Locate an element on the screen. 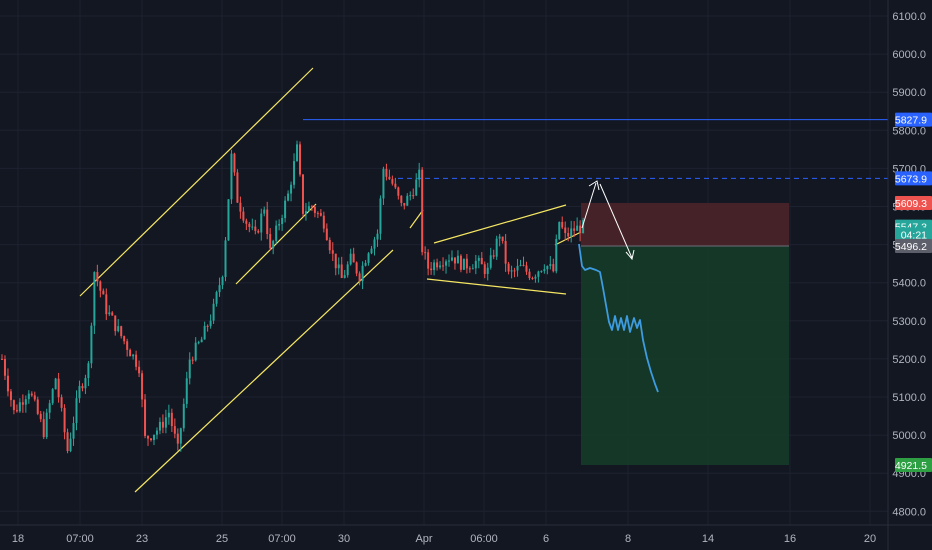 This screenshot has height=550, width=932. time-axis-label: 30 is located at coordinates (344, 539).